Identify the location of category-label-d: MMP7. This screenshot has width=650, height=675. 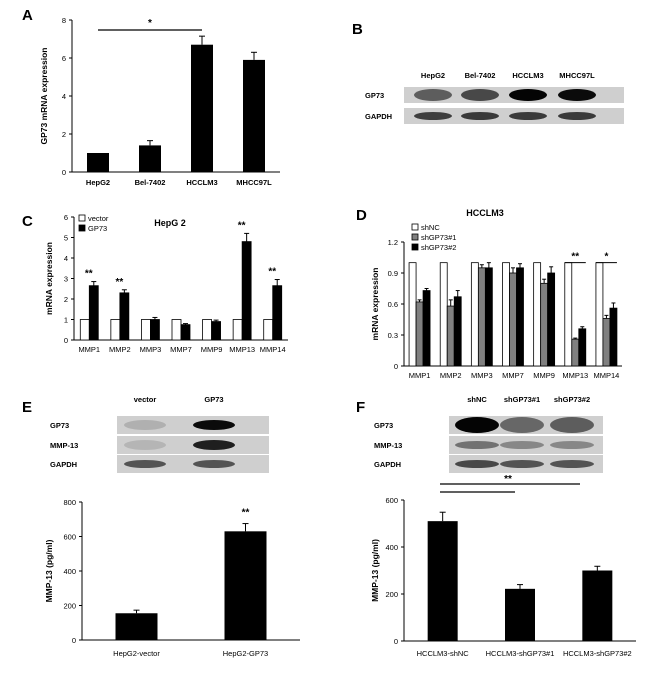
(513, 375).